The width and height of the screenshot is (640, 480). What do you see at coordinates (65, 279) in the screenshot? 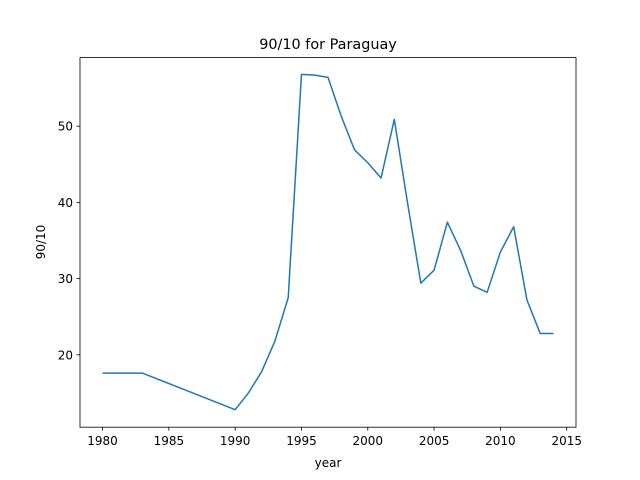
I see `y-tick-label: 30` at bounding box center [65, 279].